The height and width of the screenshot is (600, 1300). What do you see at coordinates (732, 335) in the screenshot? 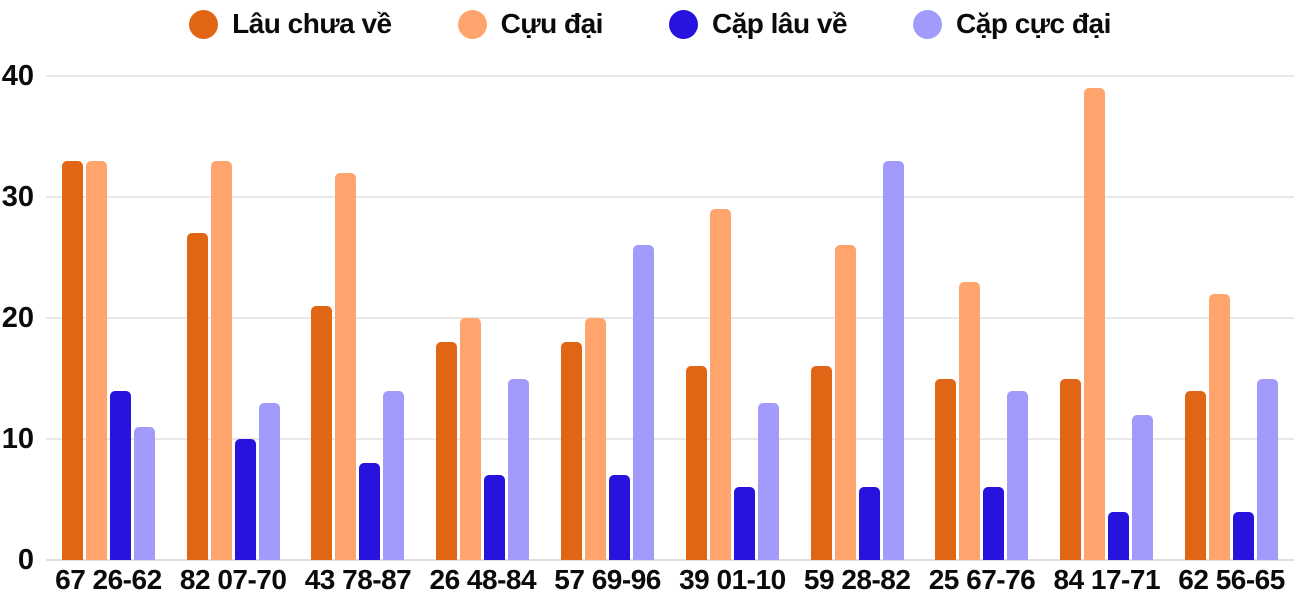
I see `bar-group: 39 01-10` at bounding box center [732, 335].